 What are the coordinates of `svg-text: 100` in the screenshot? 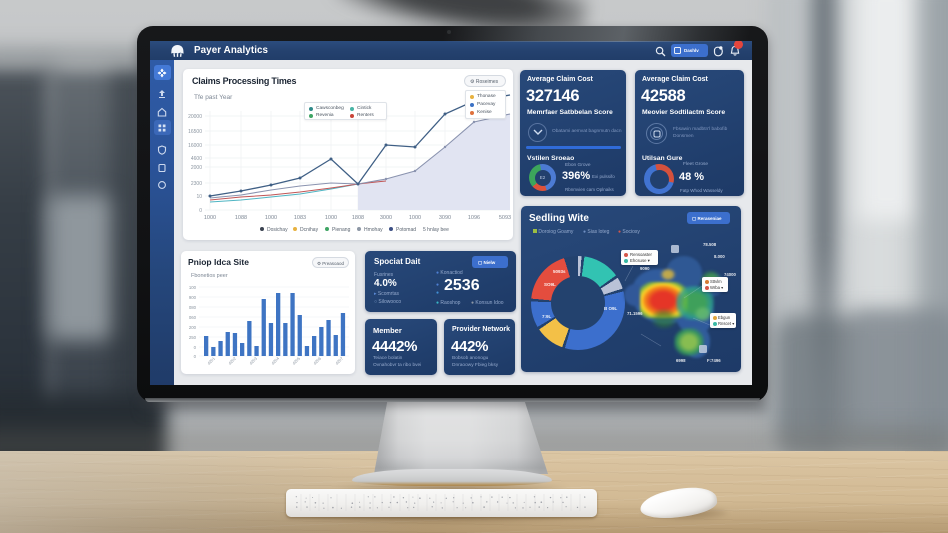 It's located at (193, 287).